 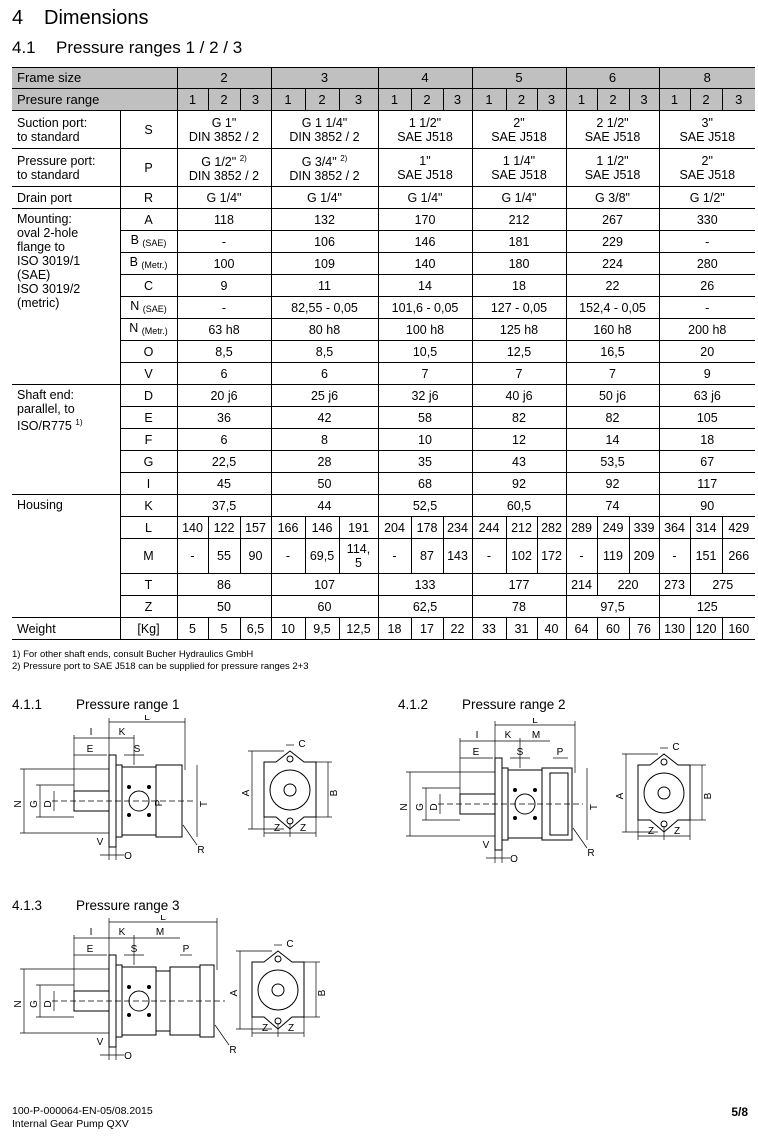 I want to click on value-text: 22, so click(x=612, y=285).